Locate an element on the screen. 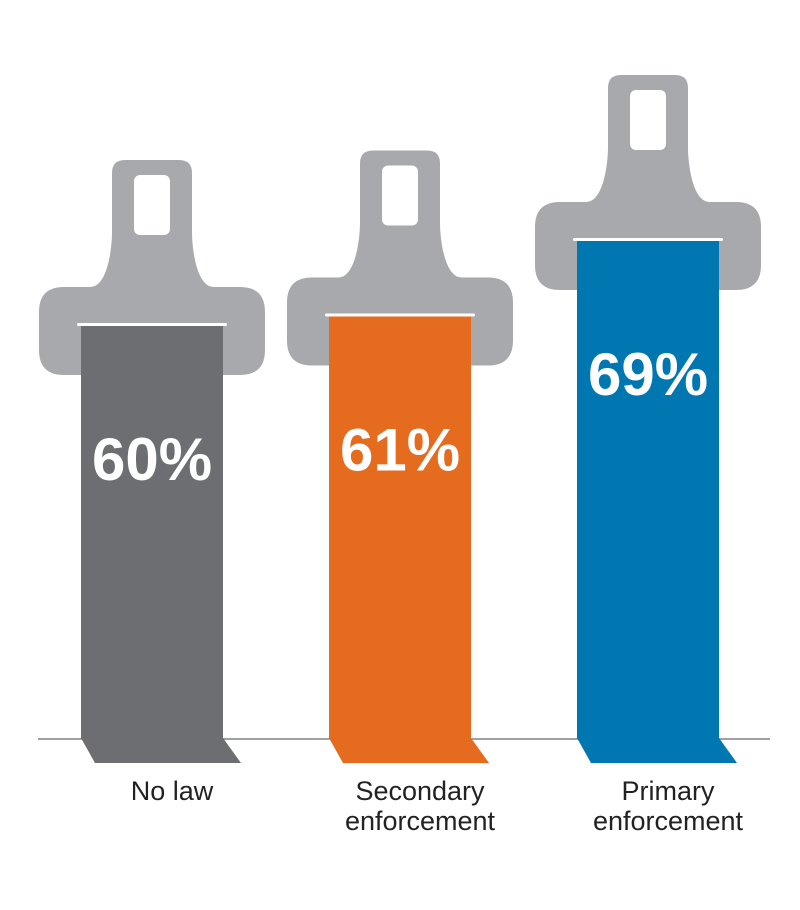 Image resolution: width=800 pixels, height=910 pixels. bar-value-label: 60% is located at coordinates (152, 459).